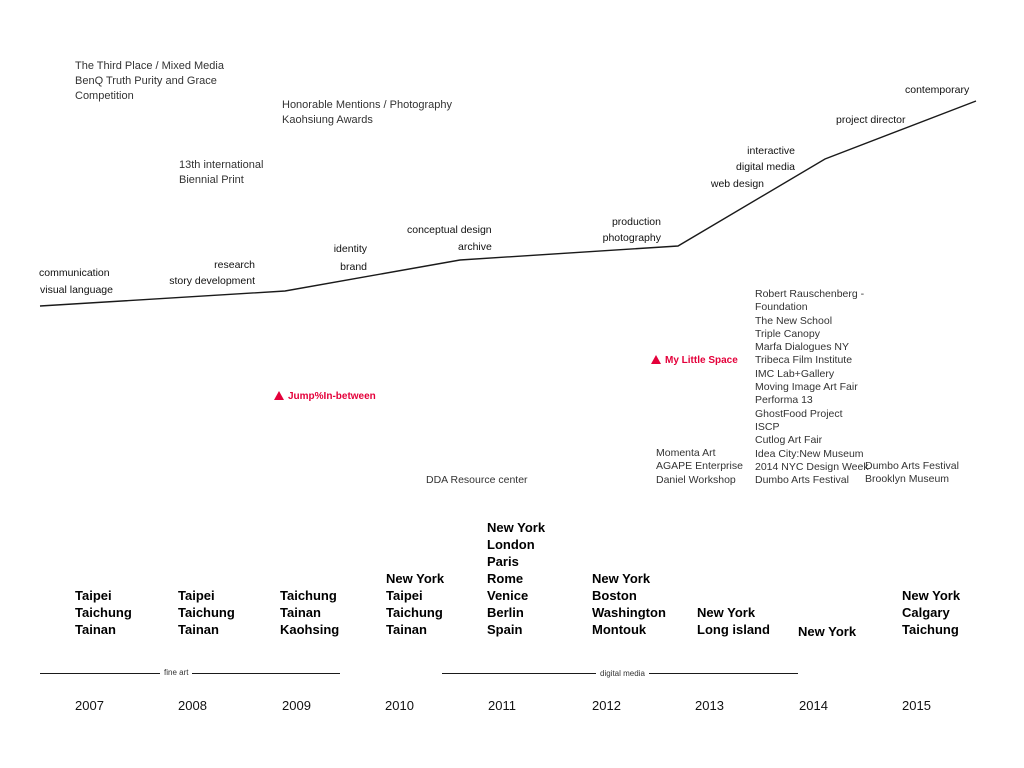  What do you see at coordinates (76, 290) in the screenshot?
I see `skill-visual-language: visual language` at bounding box center [76, 290].